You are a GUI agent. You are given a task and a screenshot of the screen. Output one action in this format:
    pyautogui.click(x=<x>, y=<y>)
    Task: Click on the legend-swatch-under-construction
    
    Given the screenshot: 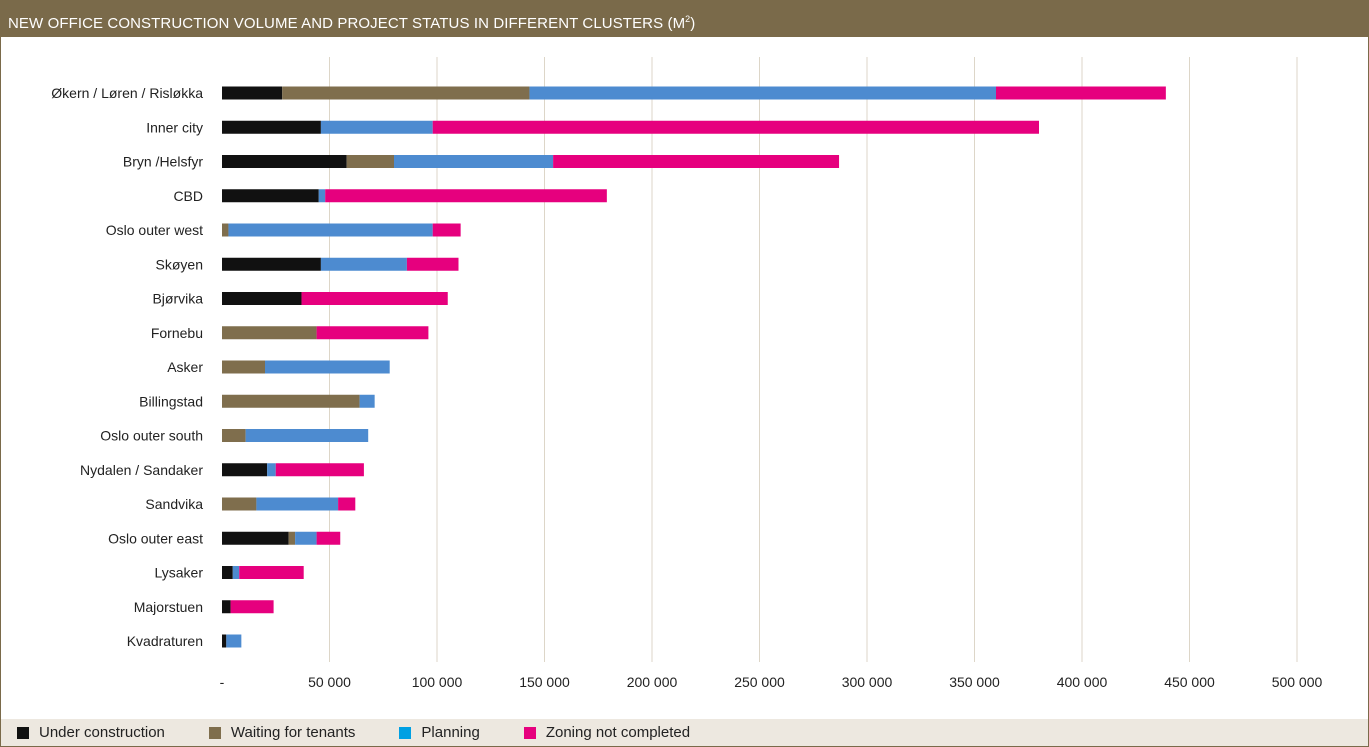 What is the action you would take?
    pyautogui.click(x=23, y=732)
    